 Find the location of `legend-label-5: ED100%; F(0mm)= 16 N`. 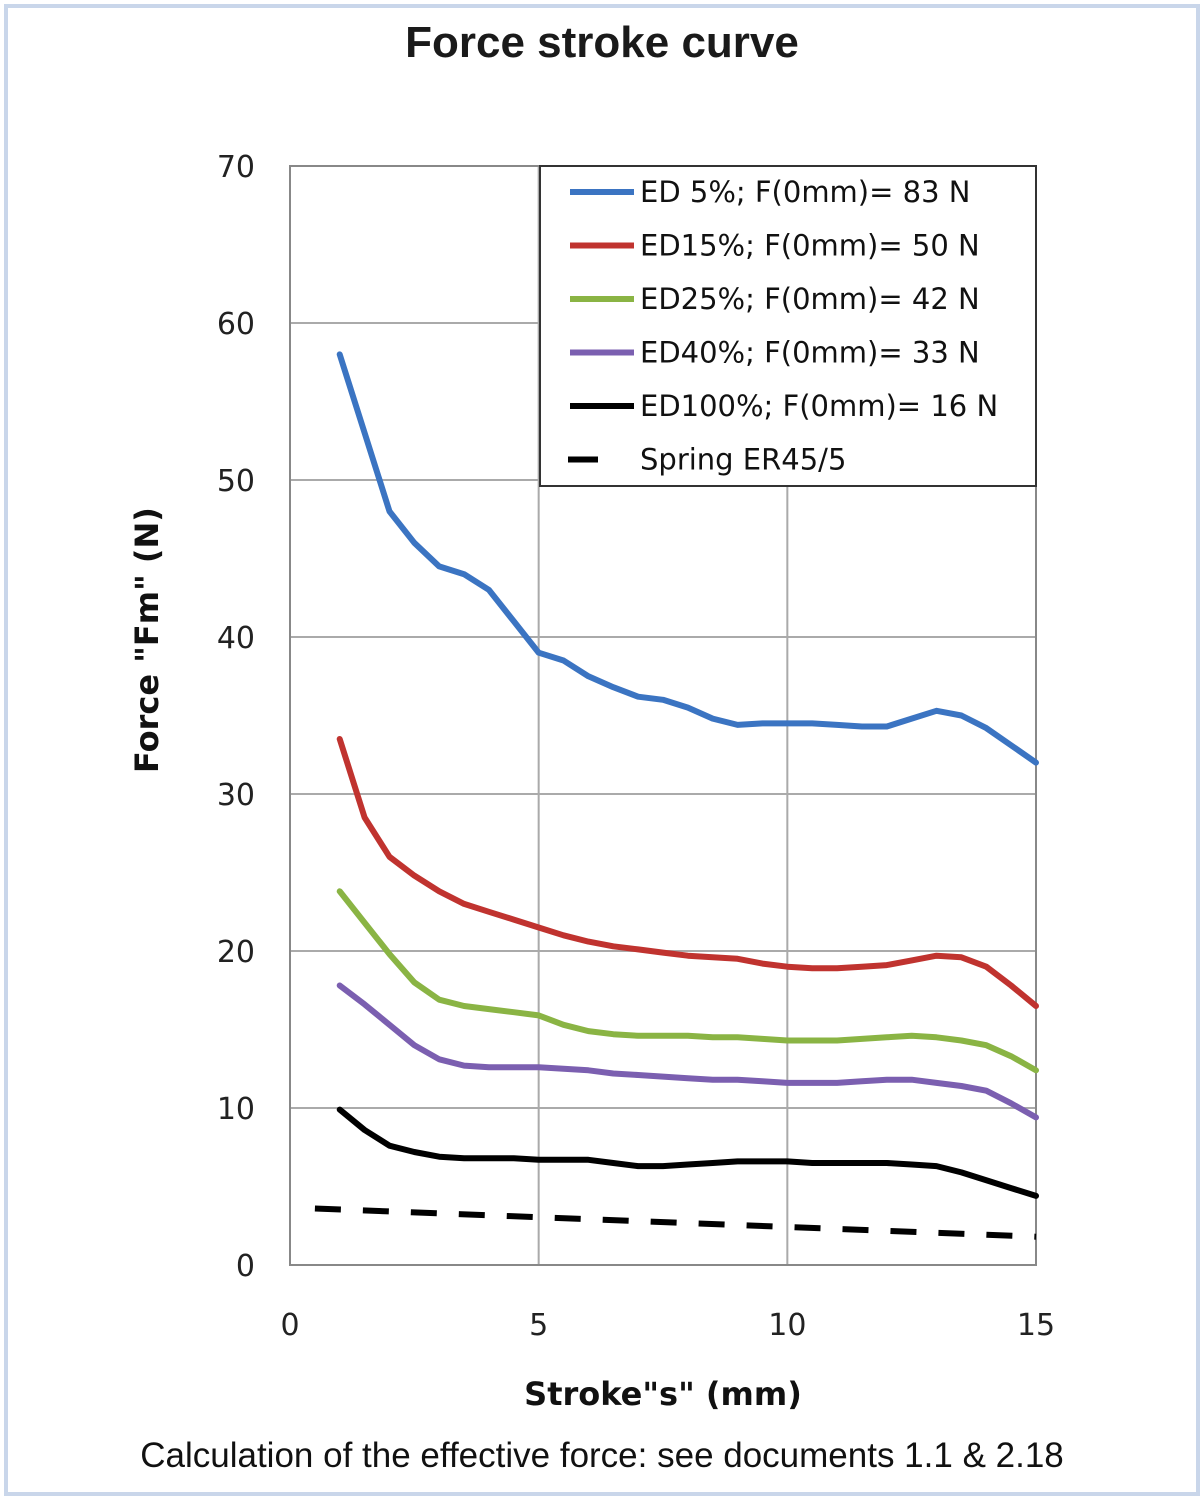

legend-label-5: ED100%; F(0mm)= 16 N is located at coordinates (819, 406).